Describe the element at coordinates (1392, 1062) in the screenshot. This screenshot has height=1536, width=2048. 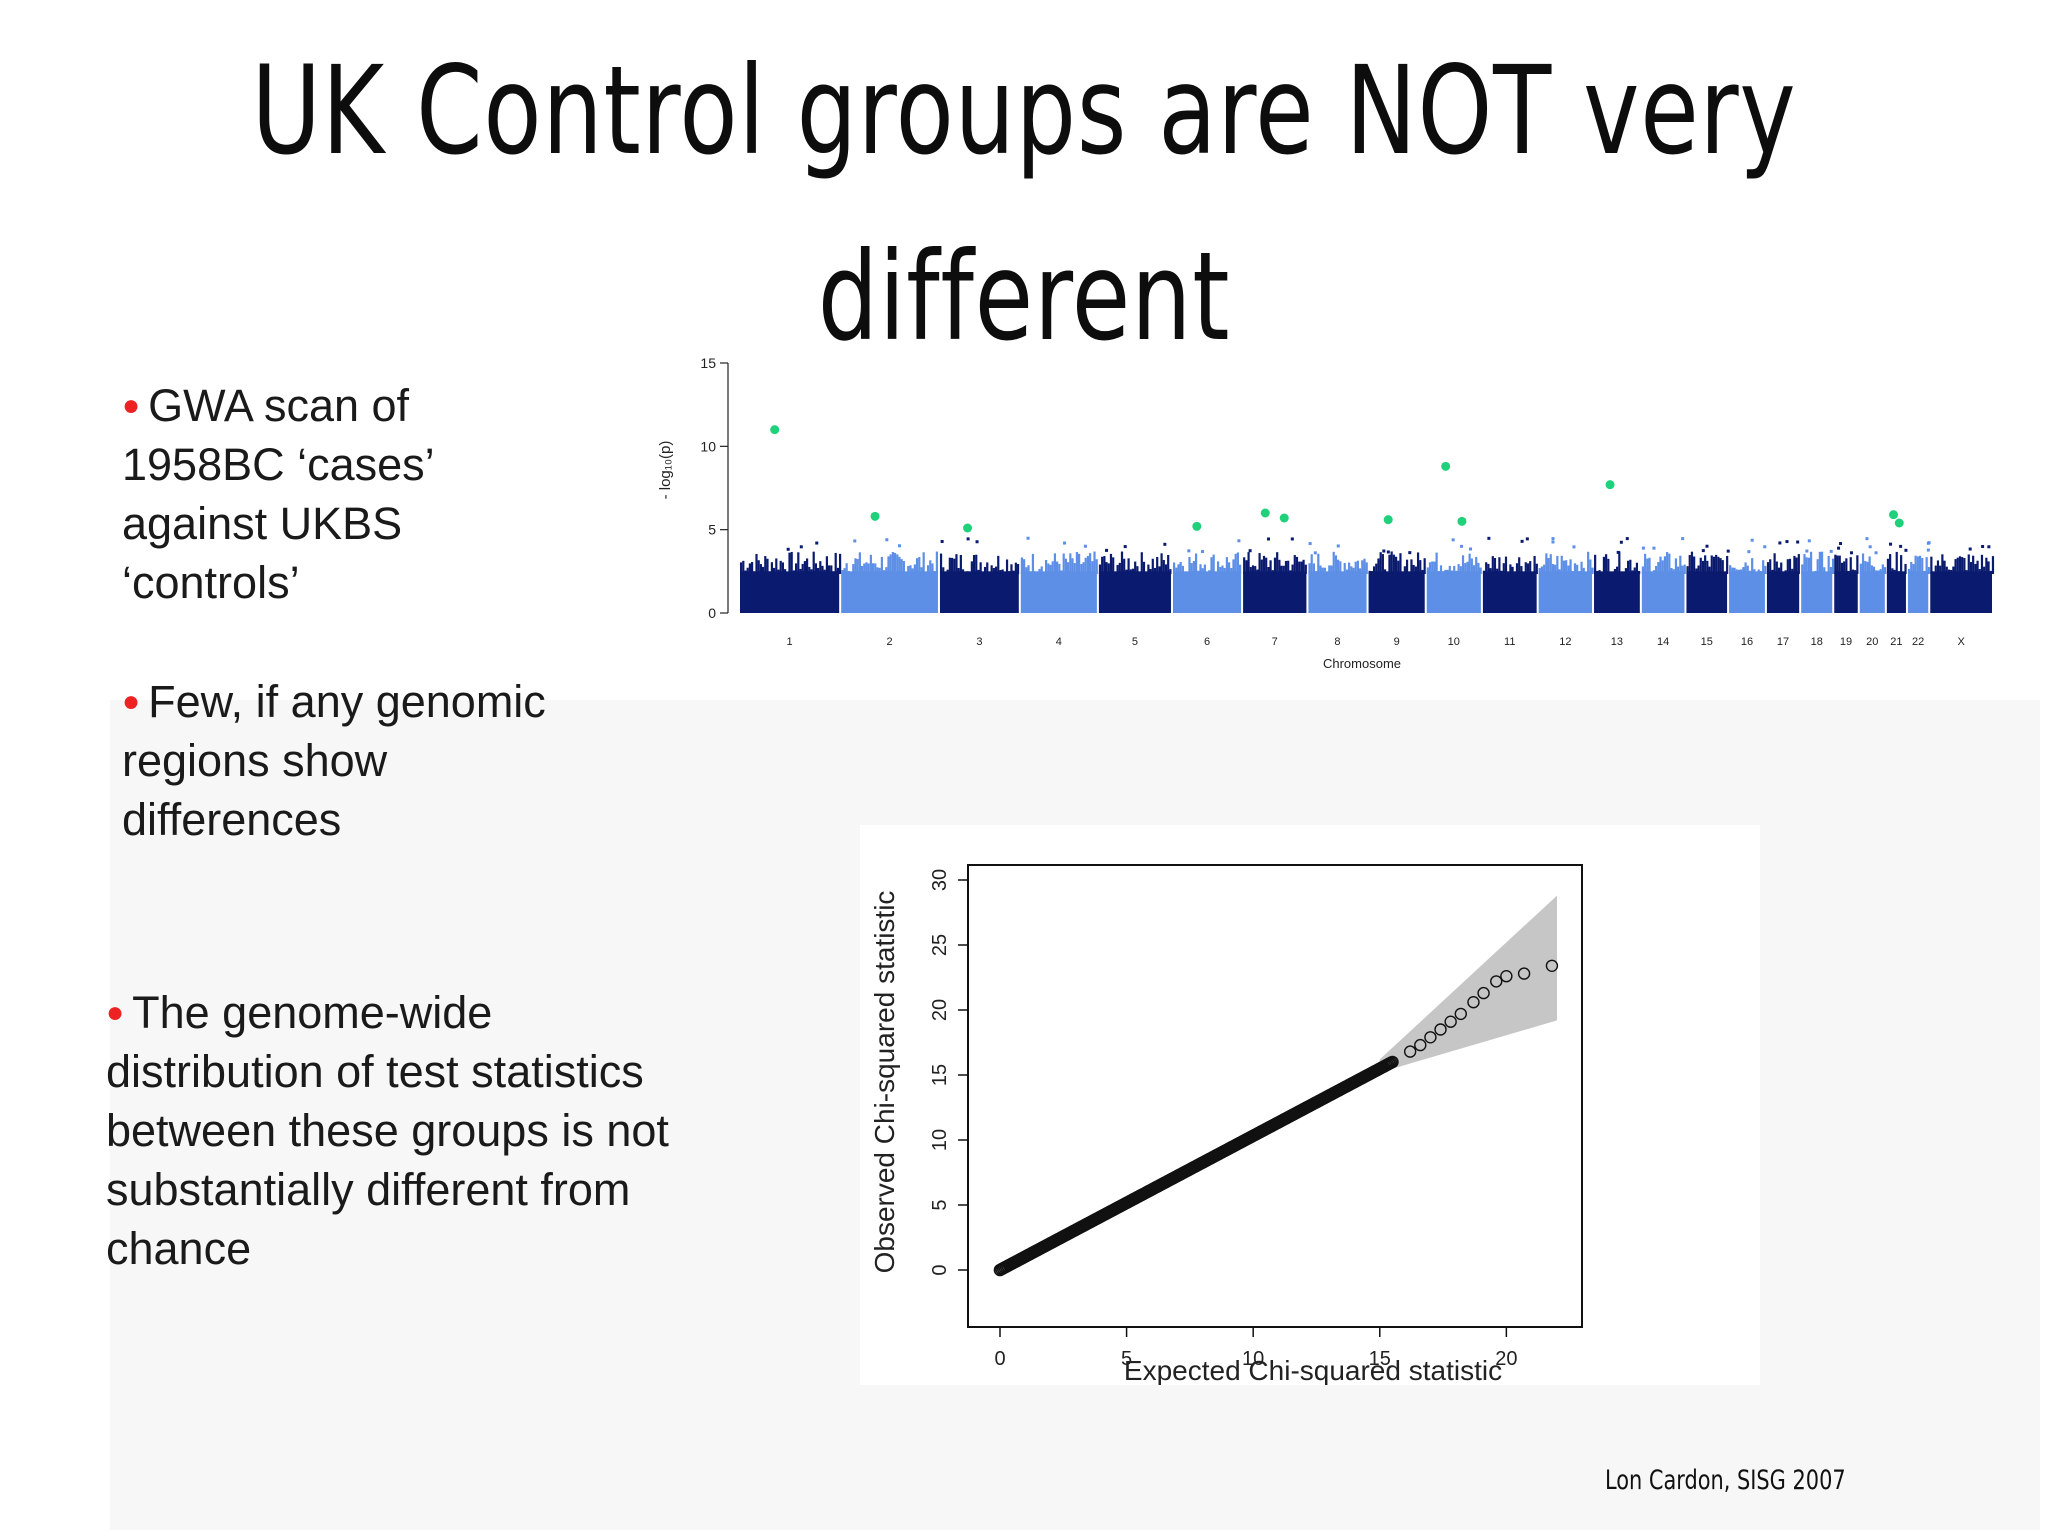
I see `qq-point` at that location.